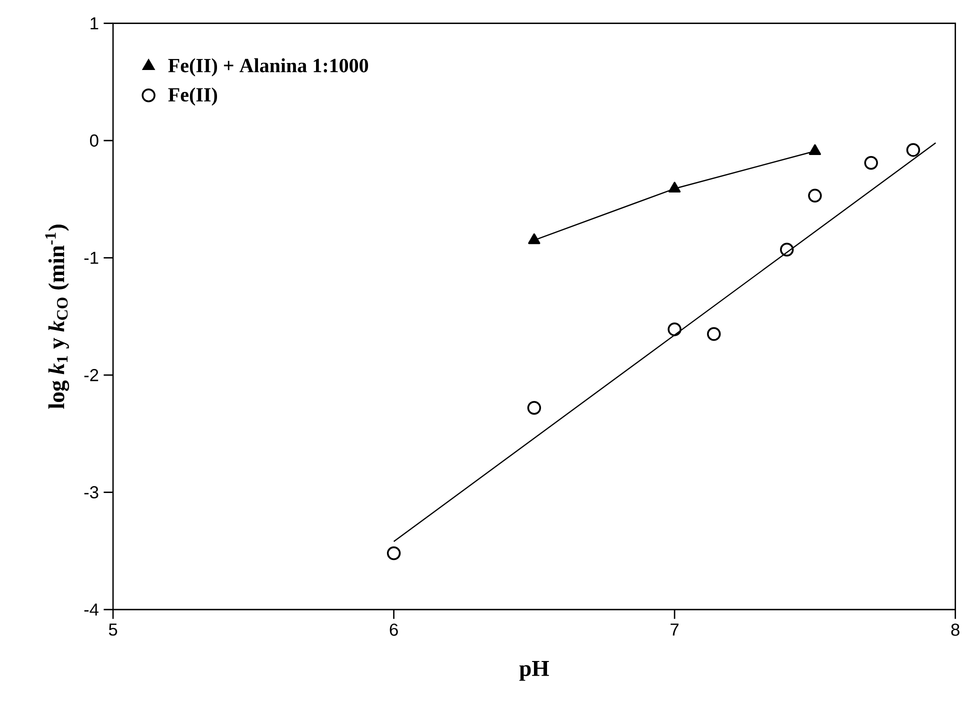 This screenshot has height=714, width=979. What do you see at coordinates (113, 630) in the screenshot?
I see `x-tick-label: 5` at bounding box center [113, 630].